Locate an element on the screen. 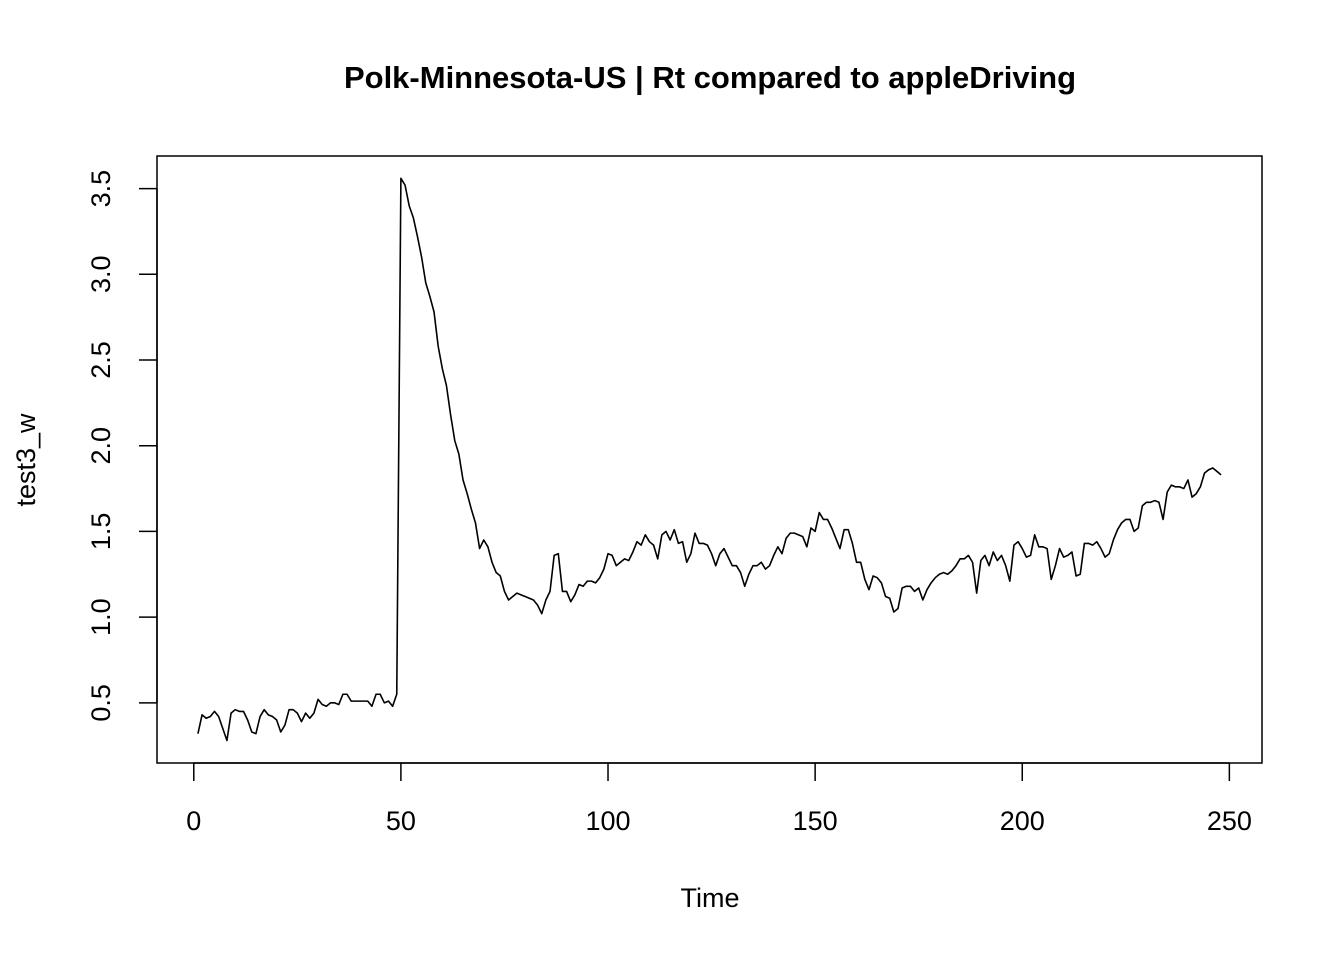  x-tick-label: 50 is located at coordinates (401, 821).